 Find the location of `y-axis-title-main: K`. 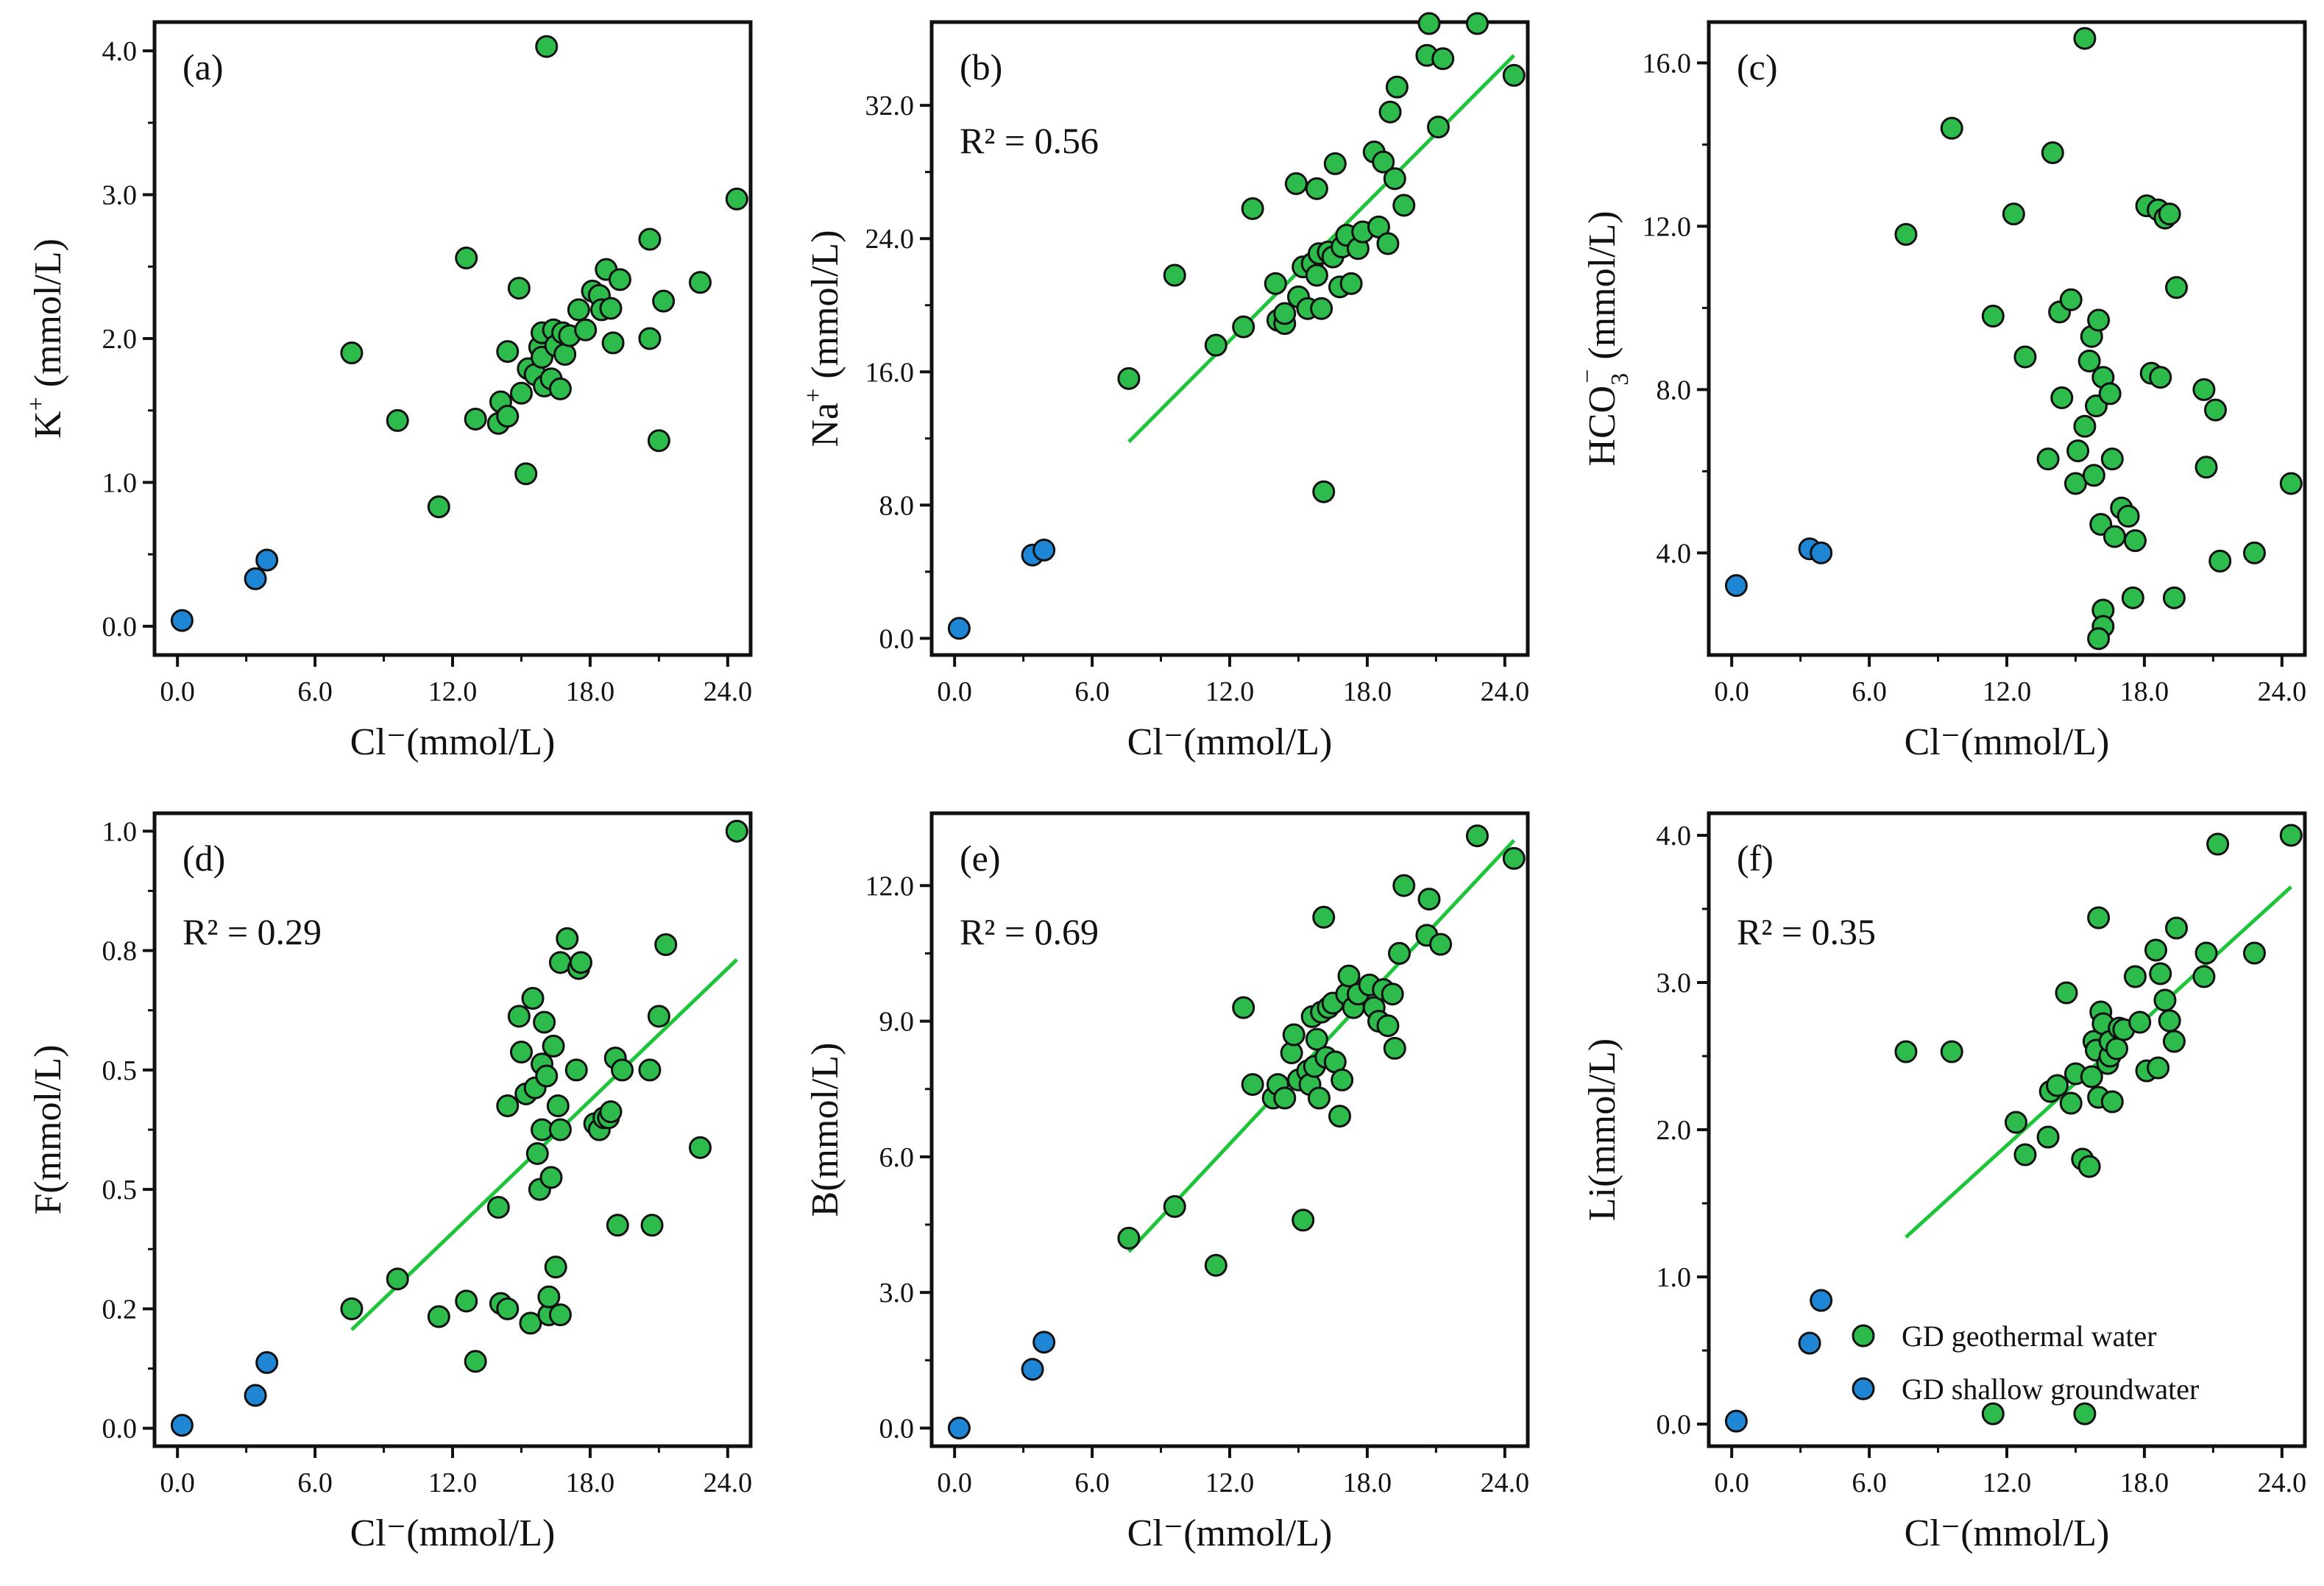

y-axis-title-main: K is located at coordinates (48, 425).